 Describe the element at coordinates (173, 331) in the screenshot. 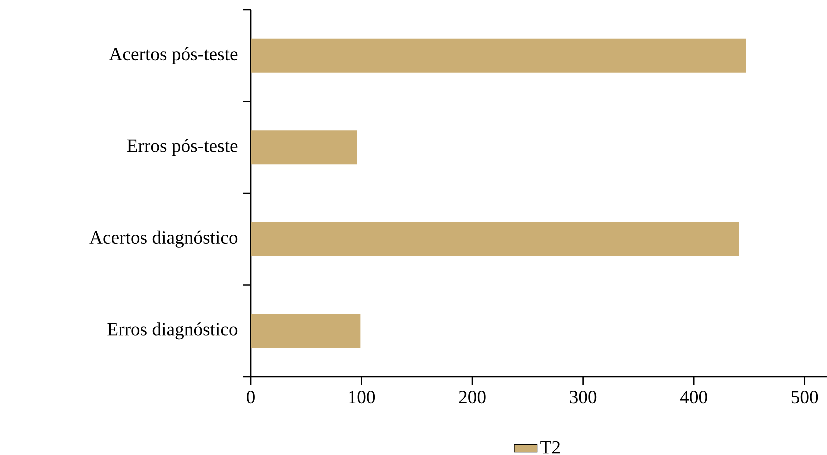

I see `y-tick-label: Erros diagnóstico` at that location.